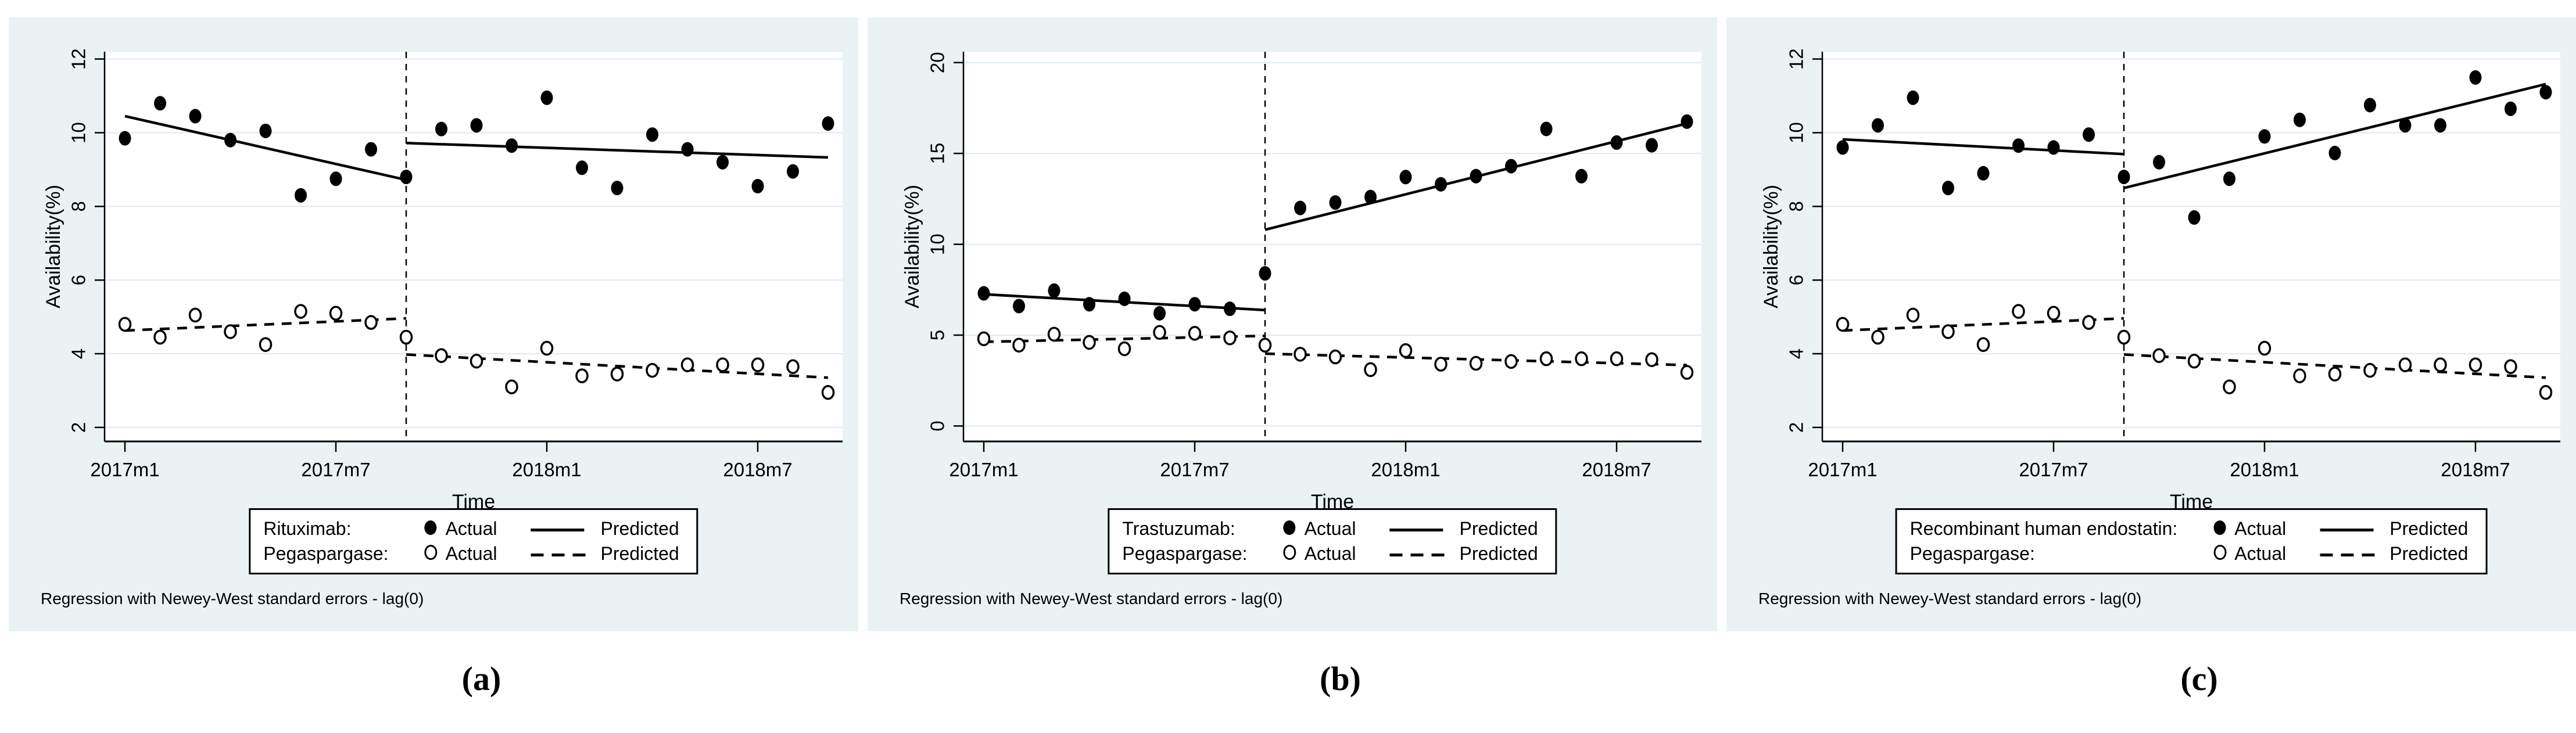 The height and width of the screenshot is (733, 2576). I want to click on legend-drug1-name: Rituximab:, so click(307, 529).